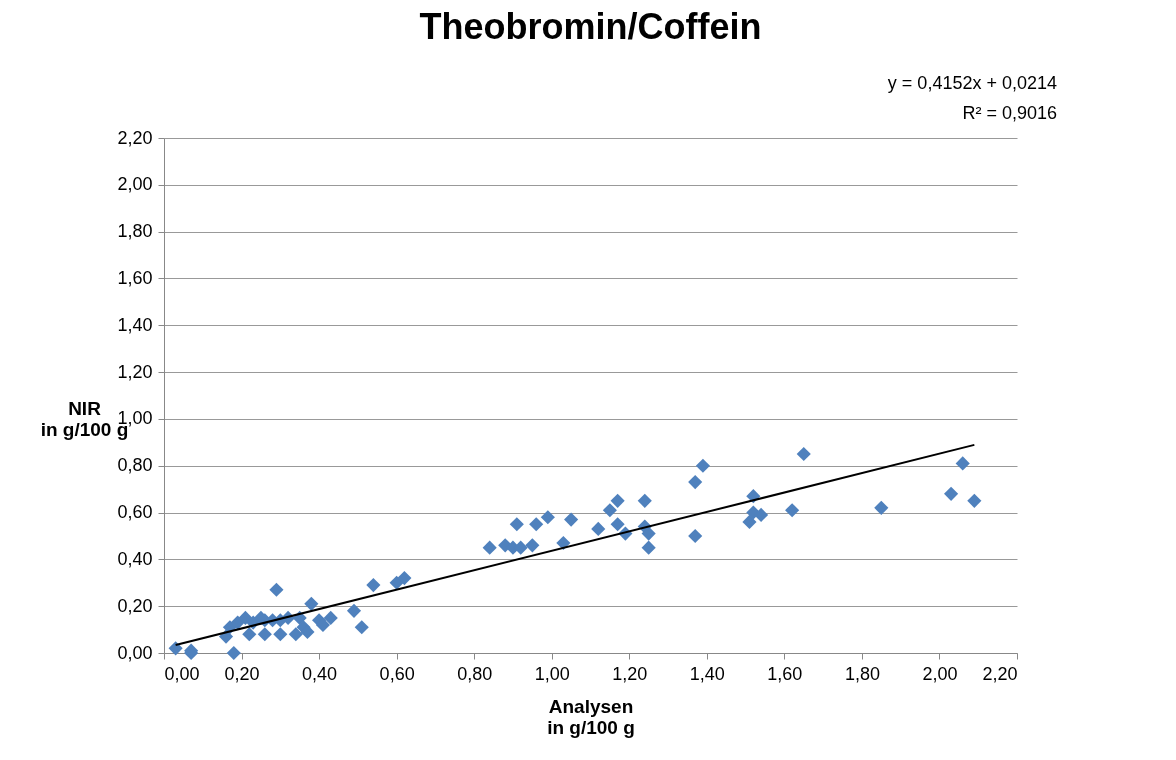  Describe the element at coordinates (785, 673) in the screenshot. I see `x-tick-label: 1,60` at that location.